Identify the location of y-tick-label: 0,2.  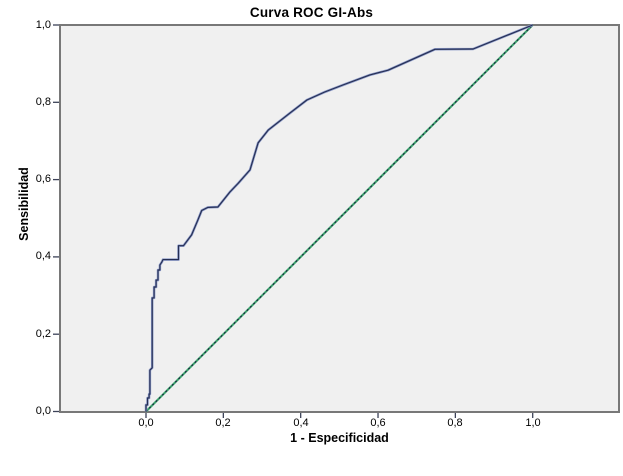
(43, 334).